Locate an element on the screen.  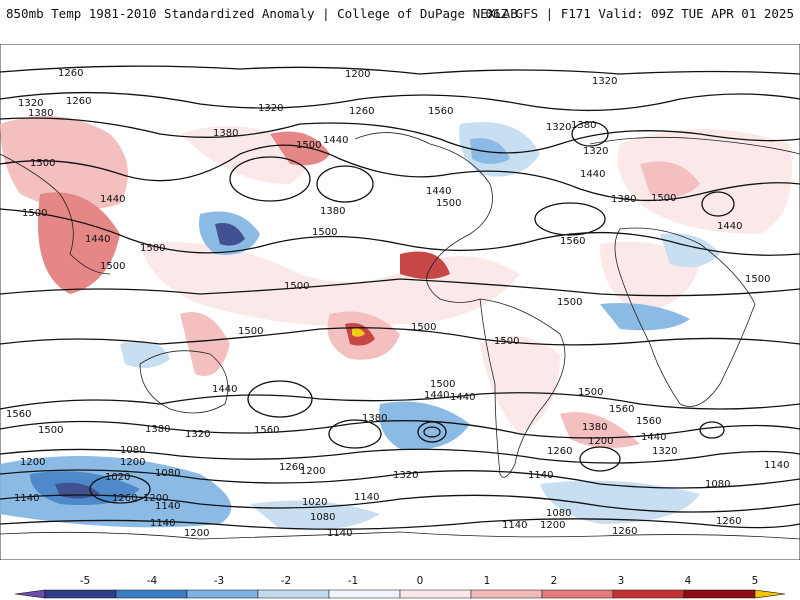
colorbar-tick-label: -3 is located at coordinates (219, 581).